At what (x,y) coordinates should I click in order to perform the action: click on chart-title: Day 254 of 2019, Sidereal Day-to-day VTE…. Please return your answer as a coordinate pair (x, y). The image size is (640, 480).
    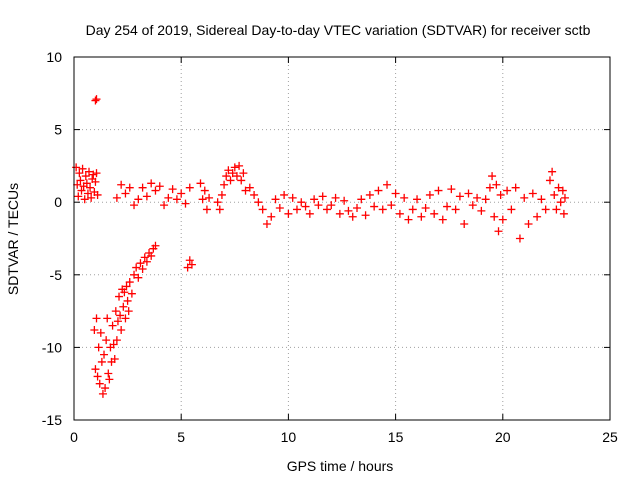
    Looking at the image, I should click on (338, 30).